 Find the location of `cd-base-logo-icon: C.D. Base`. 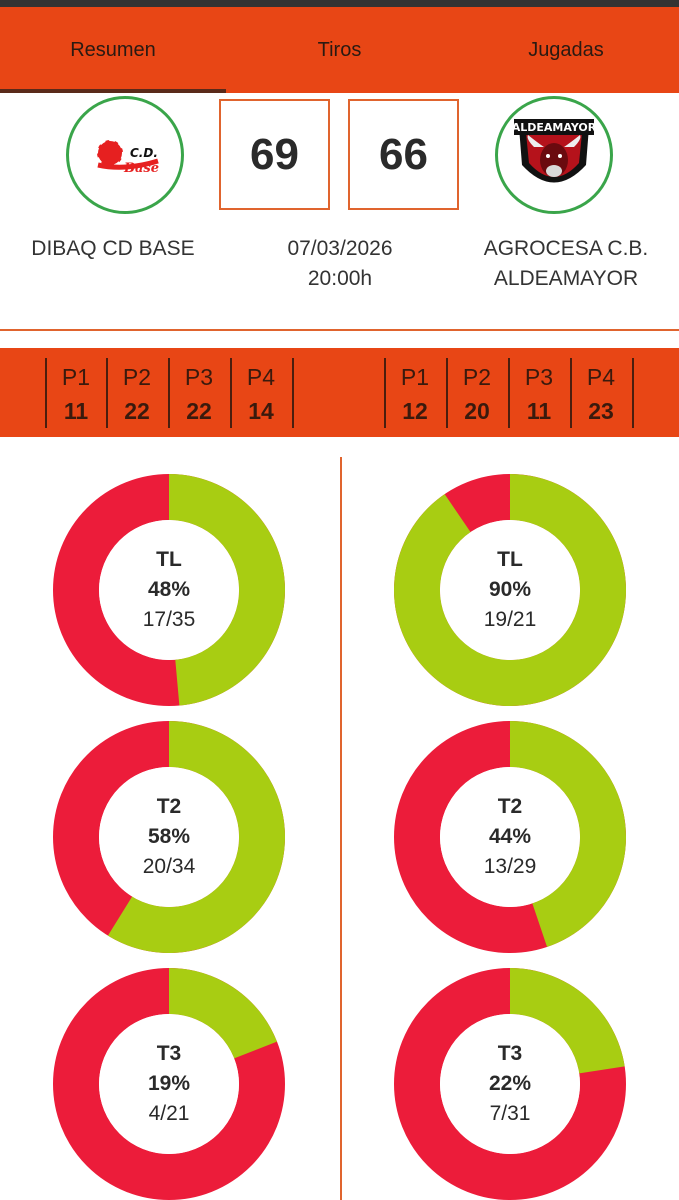

cd-base-logo-icon: C.D. Base is located at coordinates (127, 157).